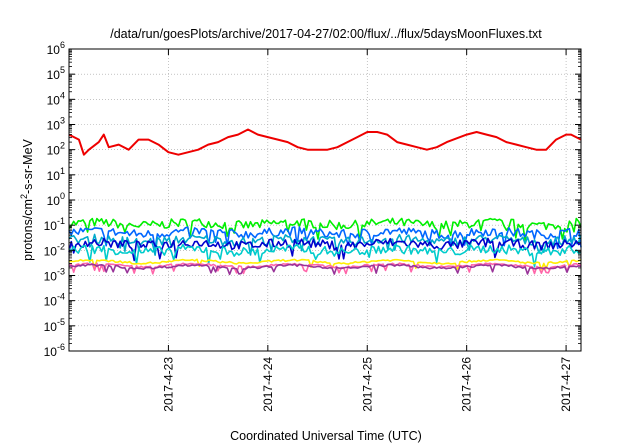 This screenshot has width=640, height=448. I want to click on x-tick-label: 2017-4-26, so click(467, 384).